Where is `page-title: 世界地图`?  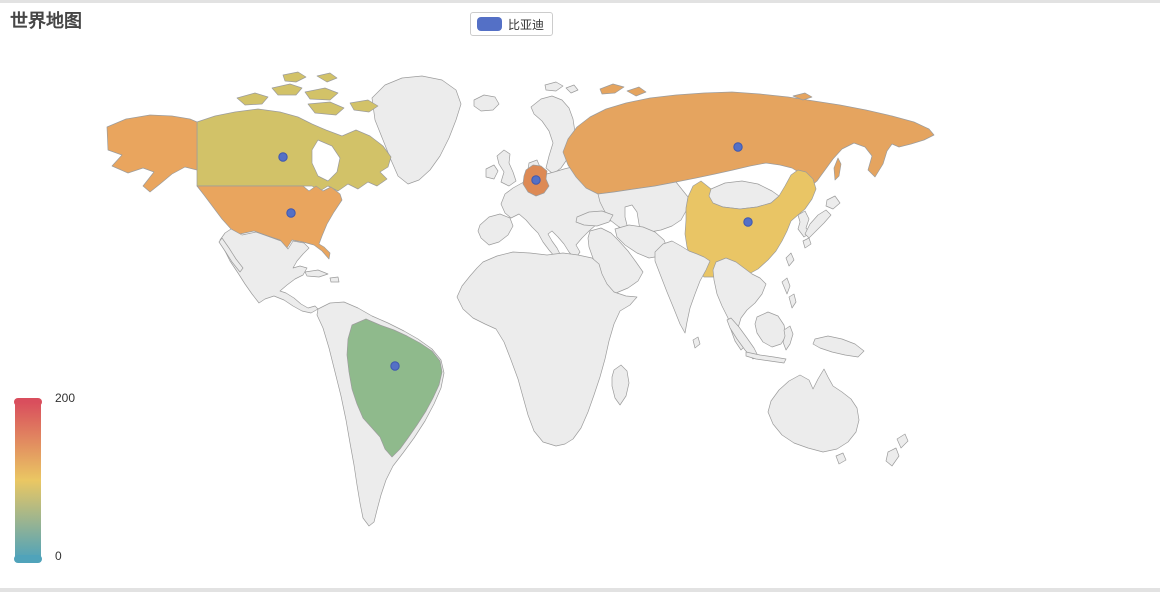
page-title: 世界地图 is located at coordinates (46, 21).